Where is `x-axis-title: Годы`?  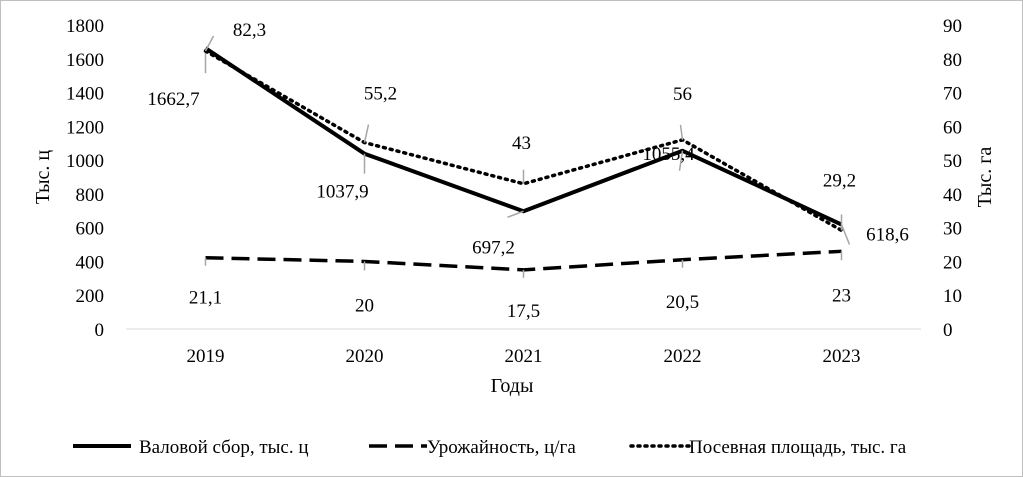 x-axis-title: Годы is located at coordinates (512, 386).